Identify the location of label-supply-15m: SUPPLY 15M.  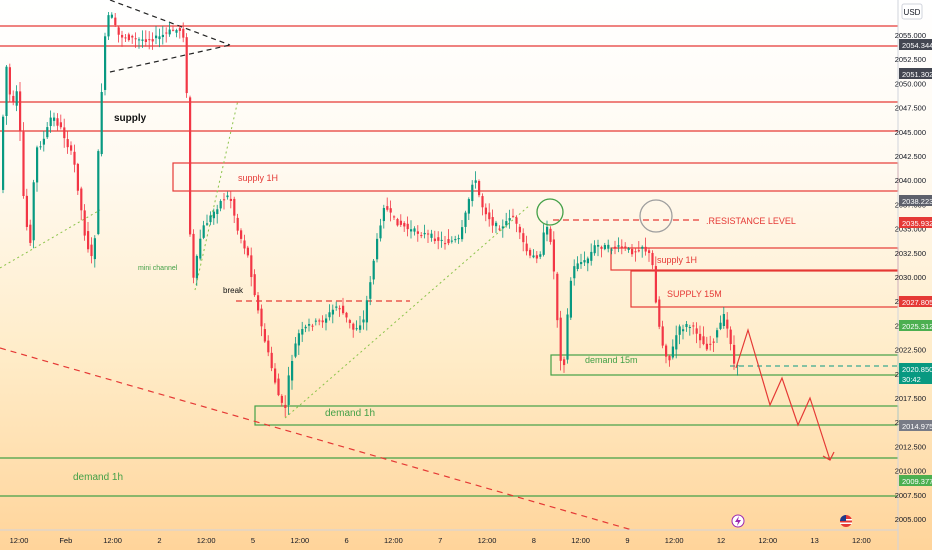
(694, 294).